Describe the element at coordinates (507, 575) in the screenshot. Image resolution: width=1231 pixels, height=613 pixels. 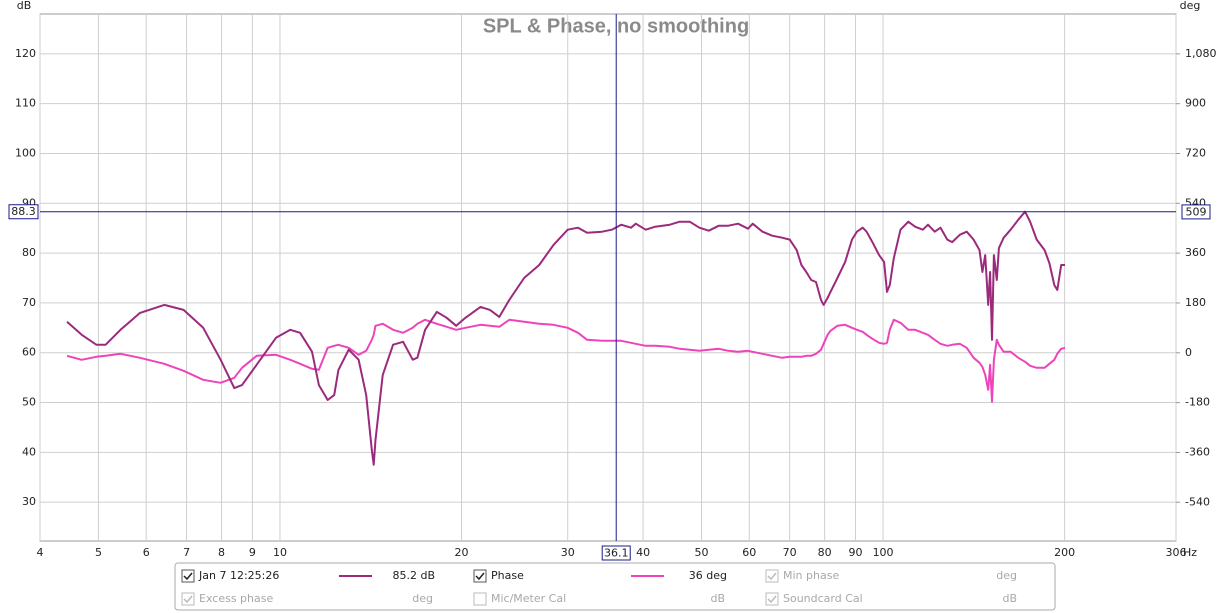
I see `legend-label: Phase` at that location.